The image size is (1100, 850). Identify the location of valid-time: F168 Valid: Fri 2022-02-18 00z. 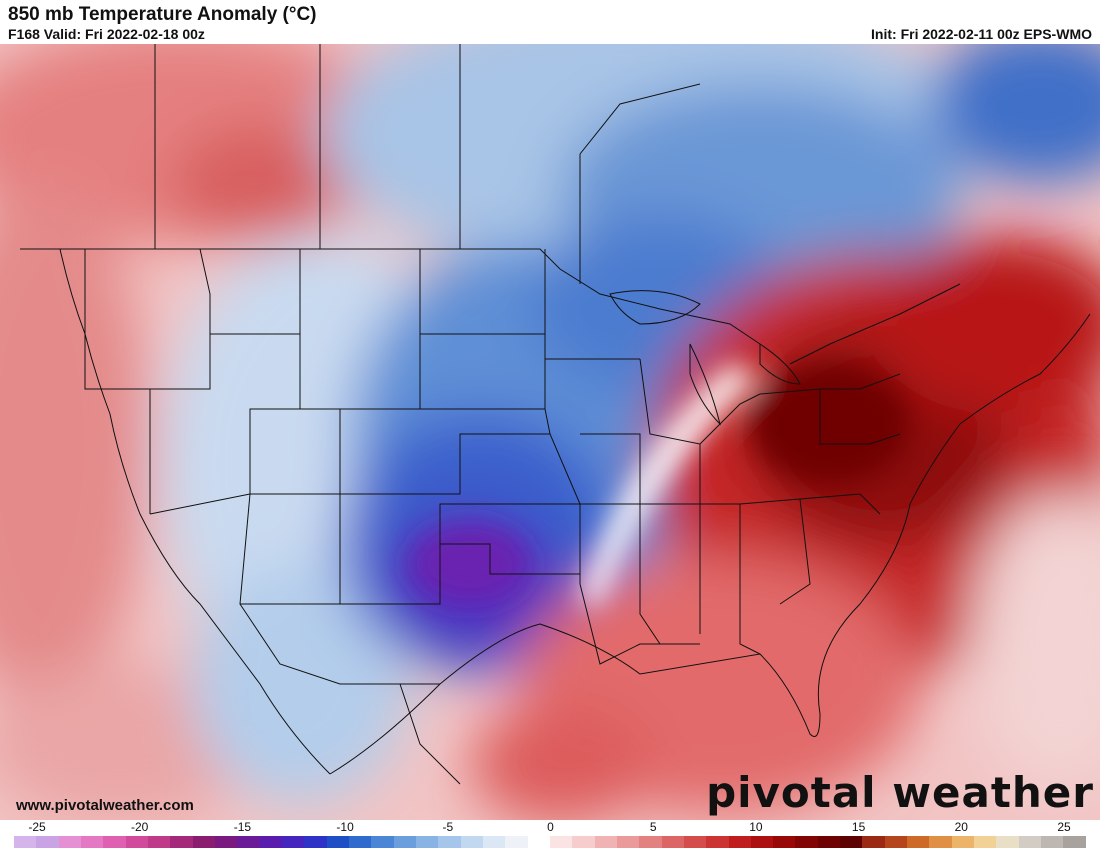
(106, 34).